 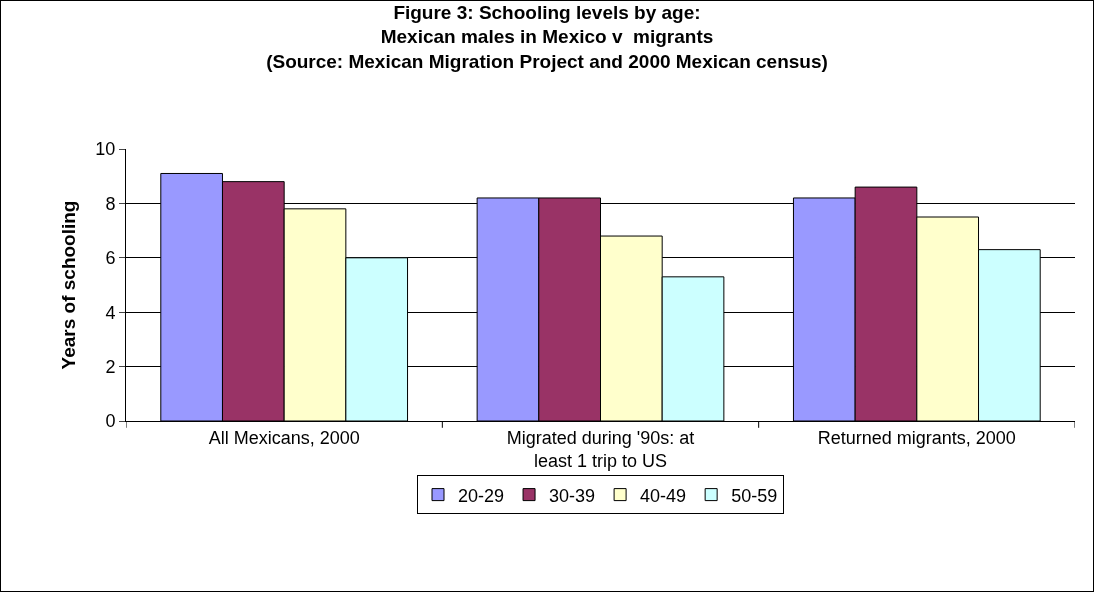 I want to click on y-tick-label: 6, so click(x=110, y=258).